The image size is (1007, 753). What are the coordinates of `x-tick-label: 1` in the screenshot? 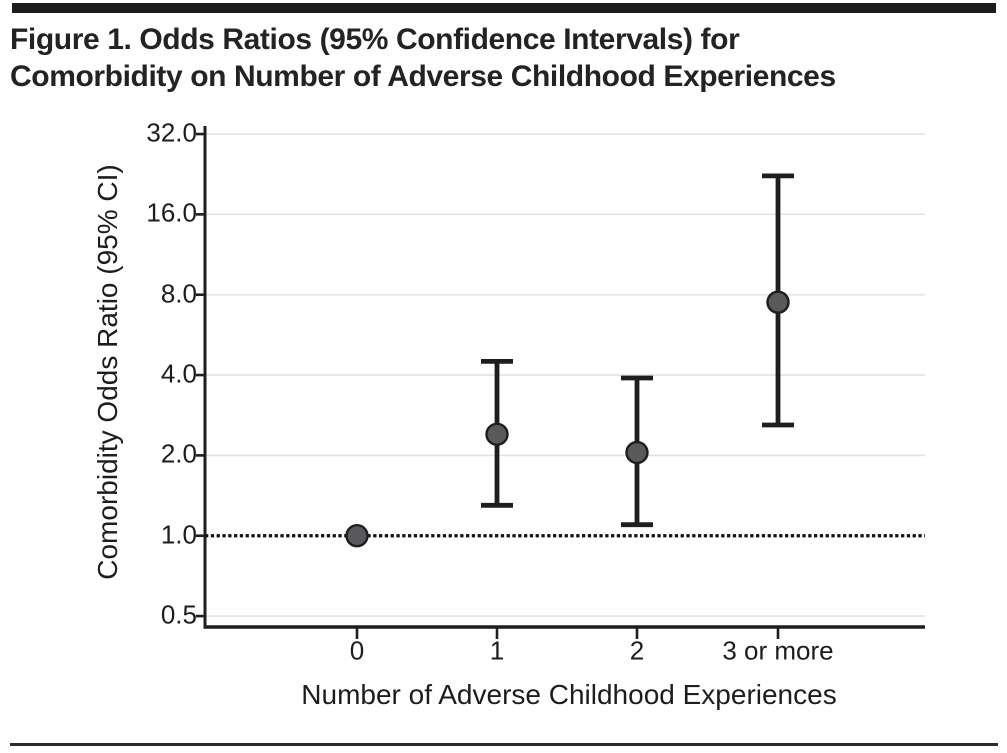 It's located at (497, 650).